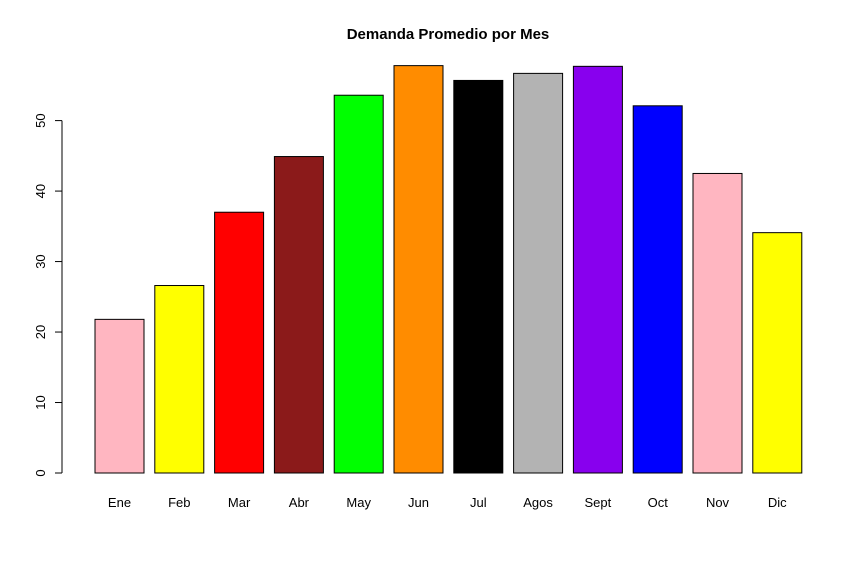 This screenshot has height=565, width=865. Describe the element at coordinates (538, 502) in the screenshot. I see `x-tick-label: Agos` at that location.